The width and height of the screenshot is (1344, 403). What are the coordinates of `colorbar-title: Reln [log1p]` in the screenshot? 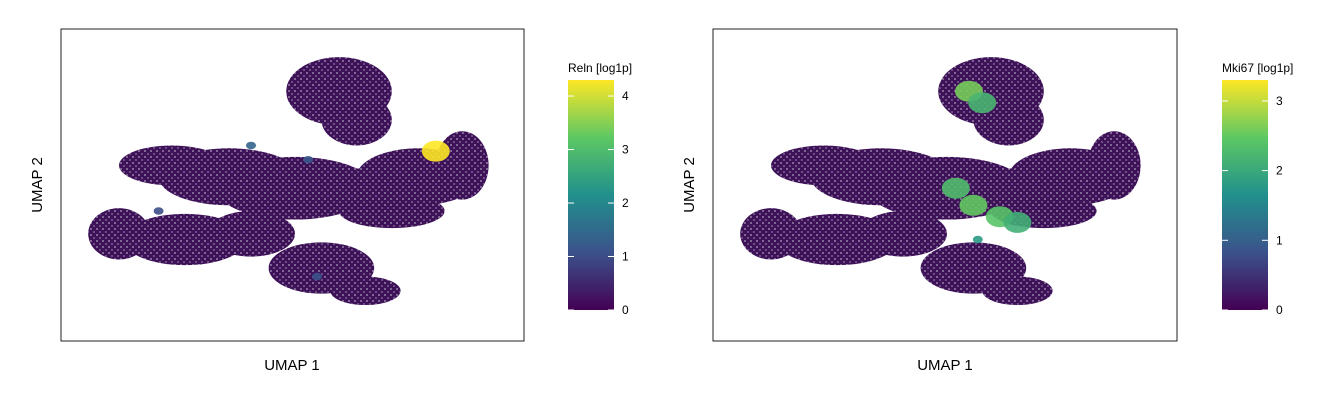 It's located at (600, 68).